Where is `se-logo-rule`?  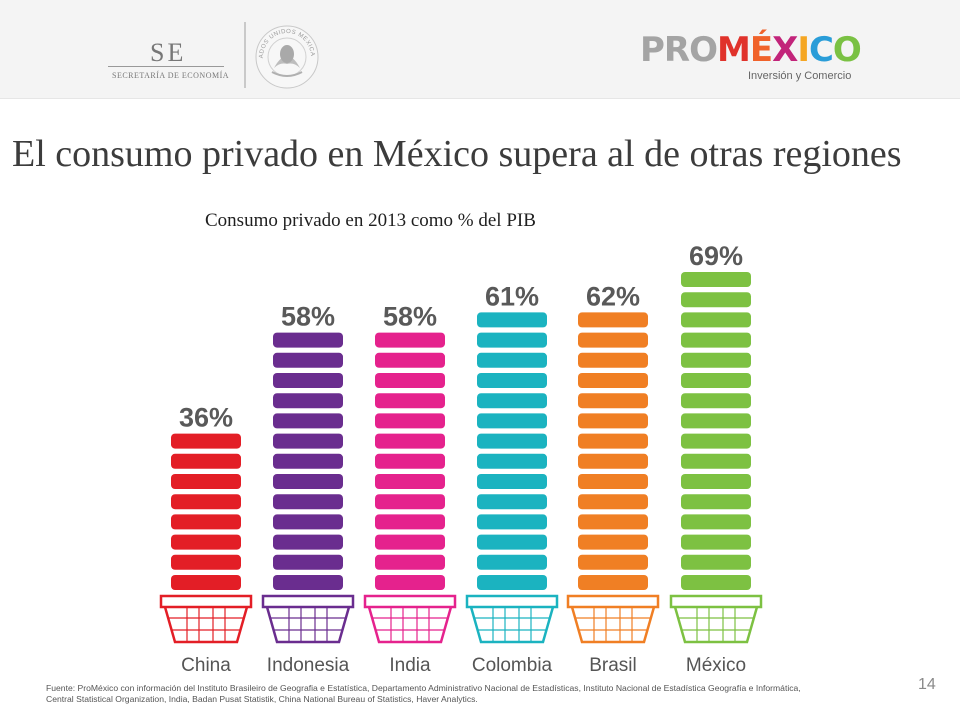 se-logo-rule is located at coordinates (166, 66).